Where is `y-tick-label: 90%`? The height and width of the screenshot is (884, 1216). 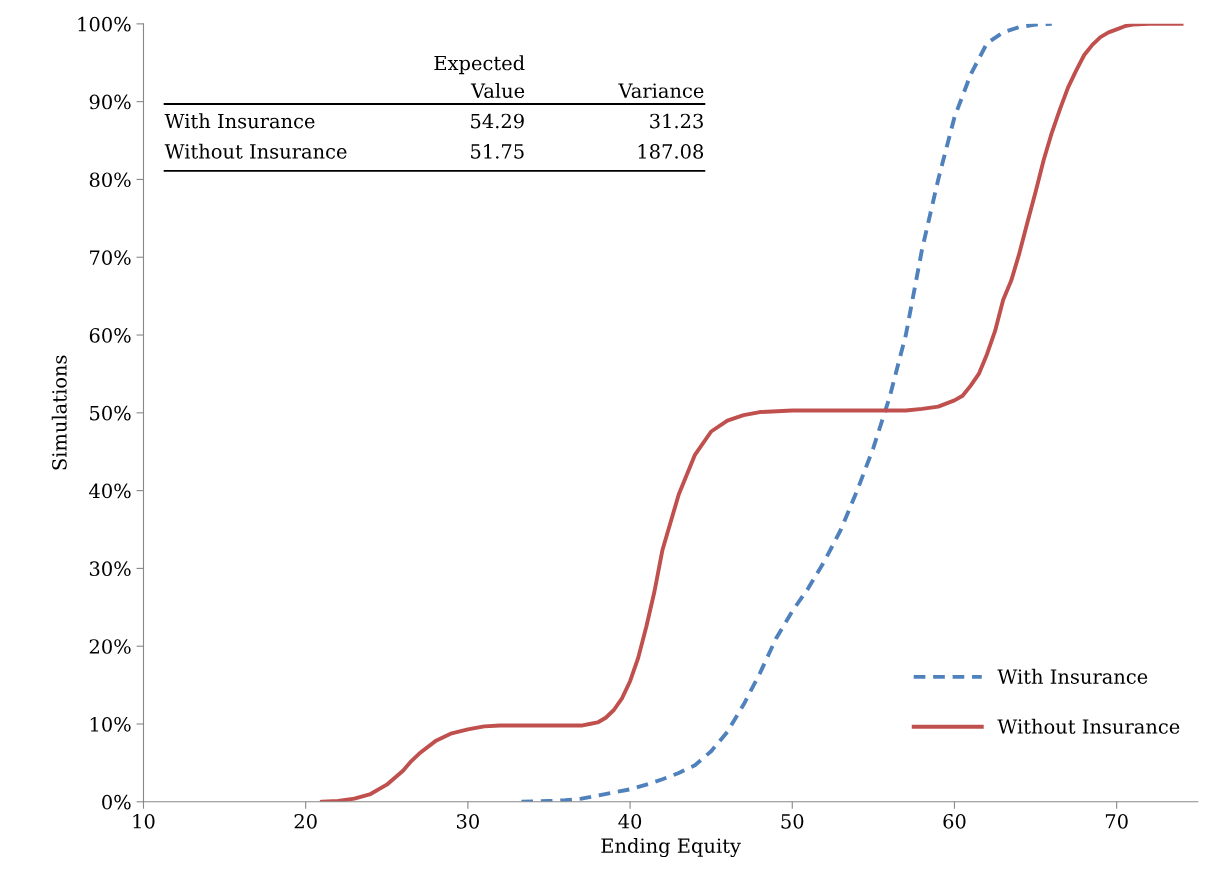
y-tick-label: 90% is located at coordinates (110, 102).